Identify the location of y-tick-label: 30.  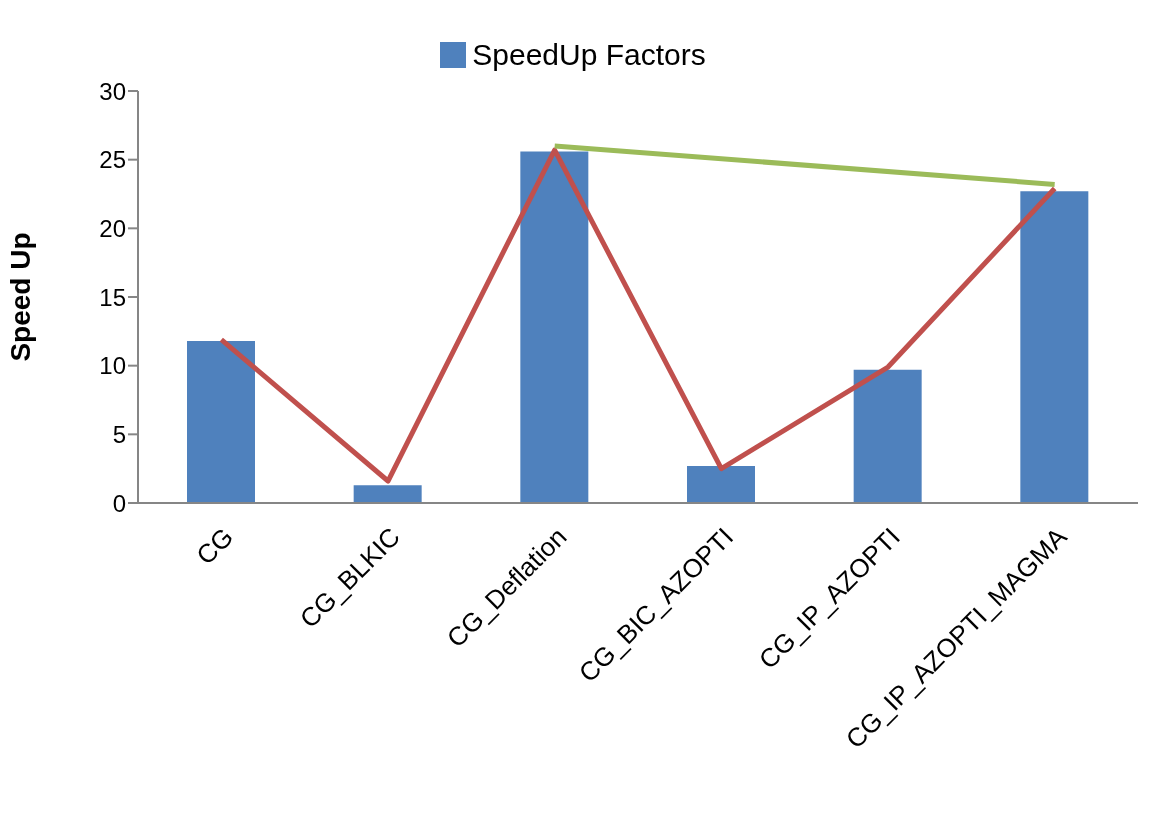
(112, 91).